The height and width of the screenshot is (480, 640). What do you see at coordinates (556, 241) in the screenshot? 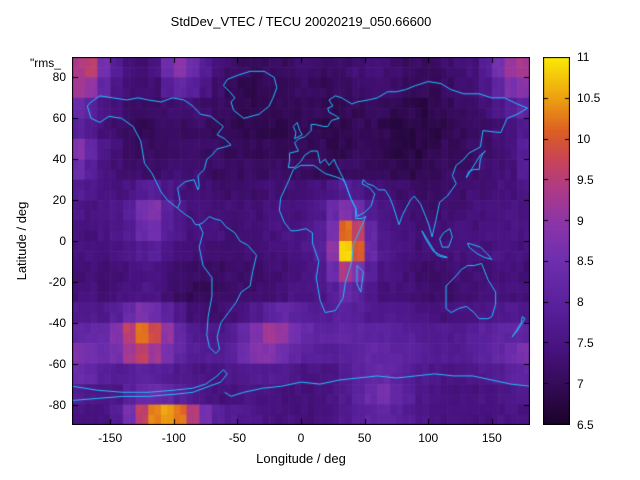
I see `colorbar-canvas` at bounding box center [556, 241].